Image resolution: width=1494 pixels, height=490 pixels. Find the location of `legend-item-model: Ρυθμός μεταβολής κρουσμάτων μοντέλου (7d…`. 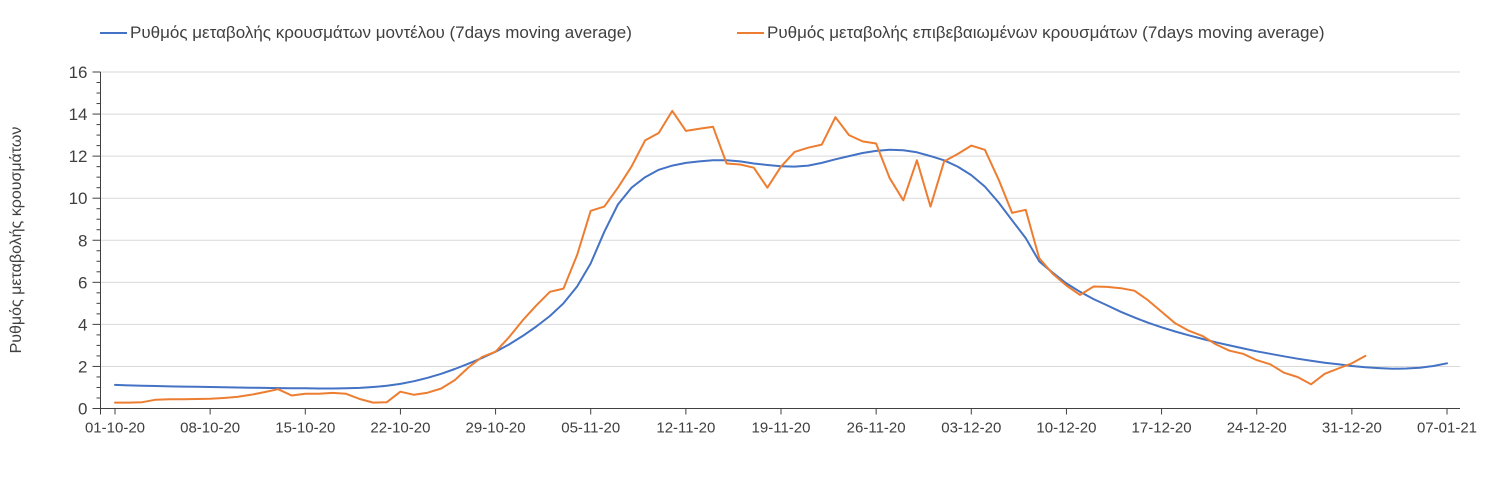

legend-item-model: Ρυθμός μεταβολής κρουσμάτων μοντέλου (7d… is located at coordinates (366, 33).